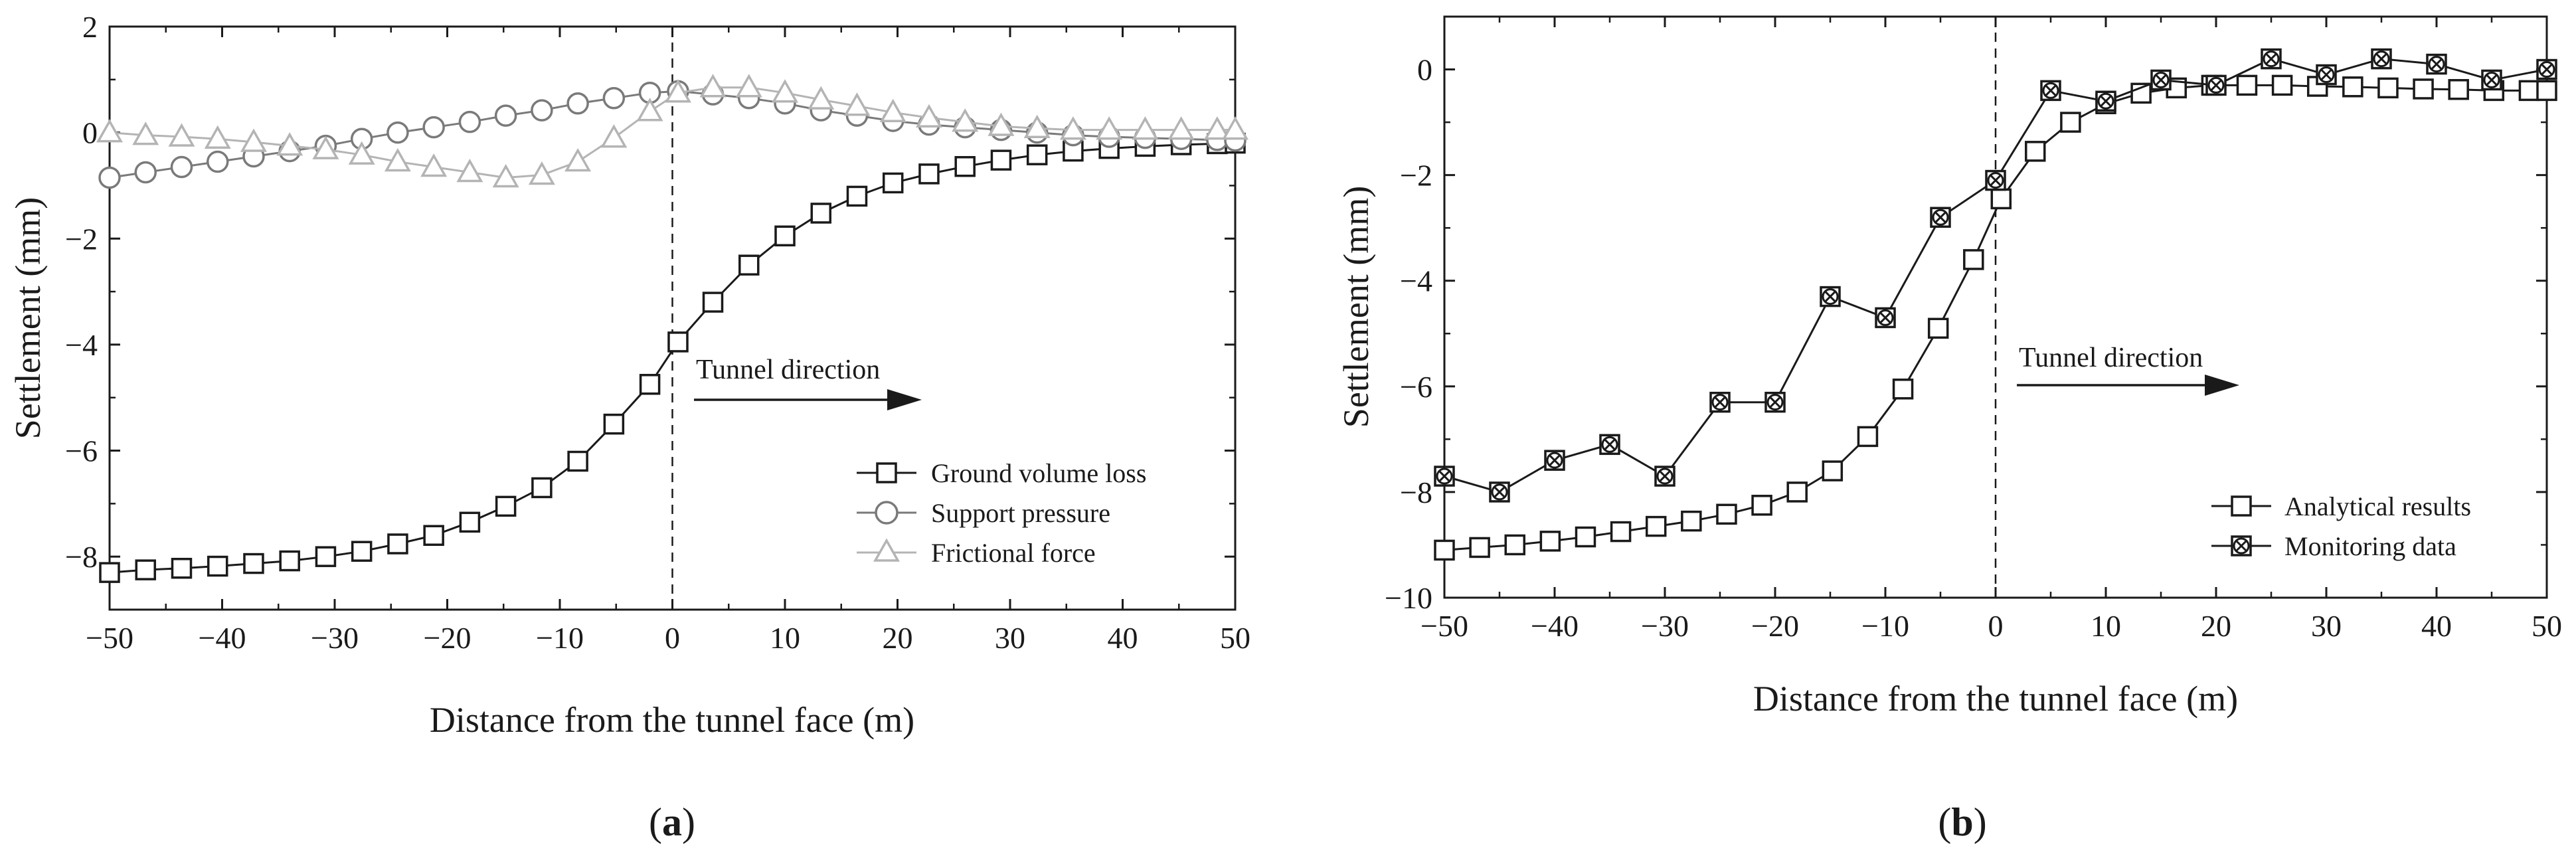  Describe the element at coordinates (1555, 626) in the screenshot. I see `x-tick-label: −40` at that location.